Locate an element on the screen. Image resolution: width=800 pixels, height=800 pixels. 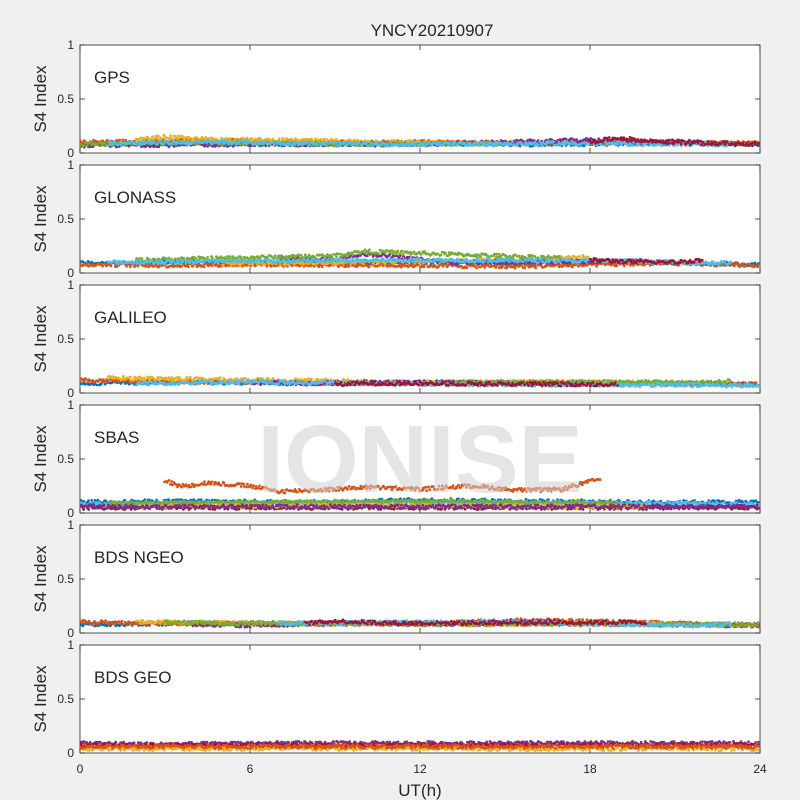
y-tick-label: 0 is located at coordinates (70, 153).